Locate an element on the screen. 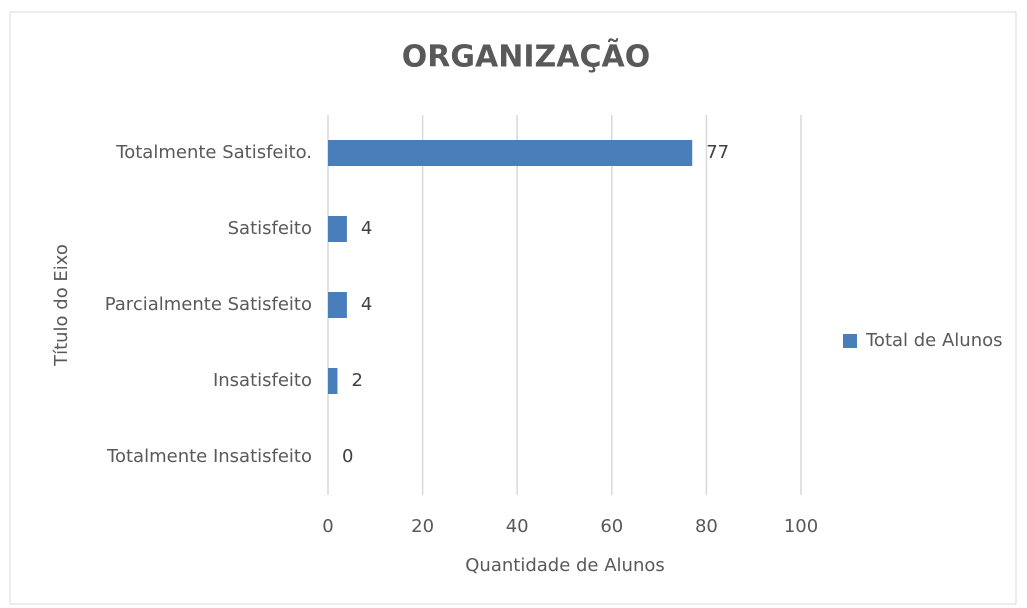  x-tick-label: 60 is located at coordinates (611, 526).